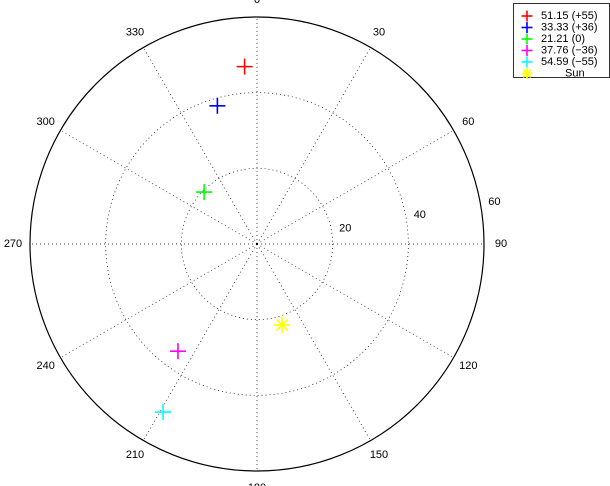  Describe the element at coordinates (379, 33) in the screenshot. I see `theta-tick-label: 30` at that location.